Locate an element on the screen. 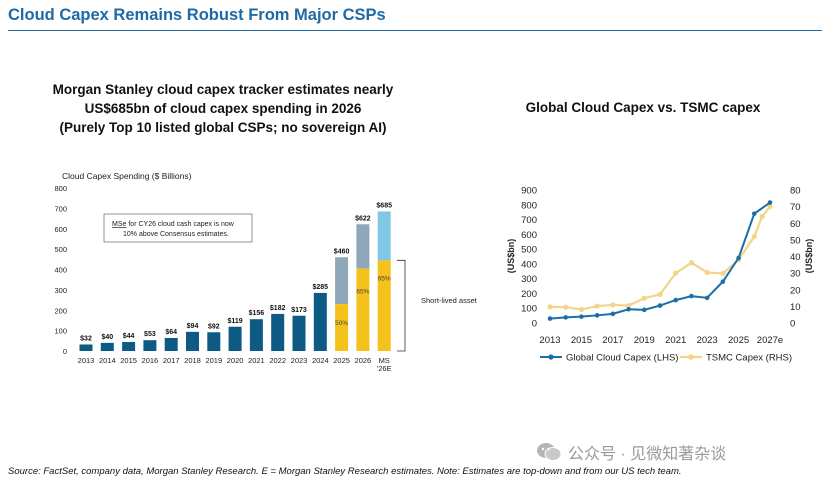 This screenshot has width=830, height=485. left-y-tick-label: 200 is located at coordinates (529, 294).